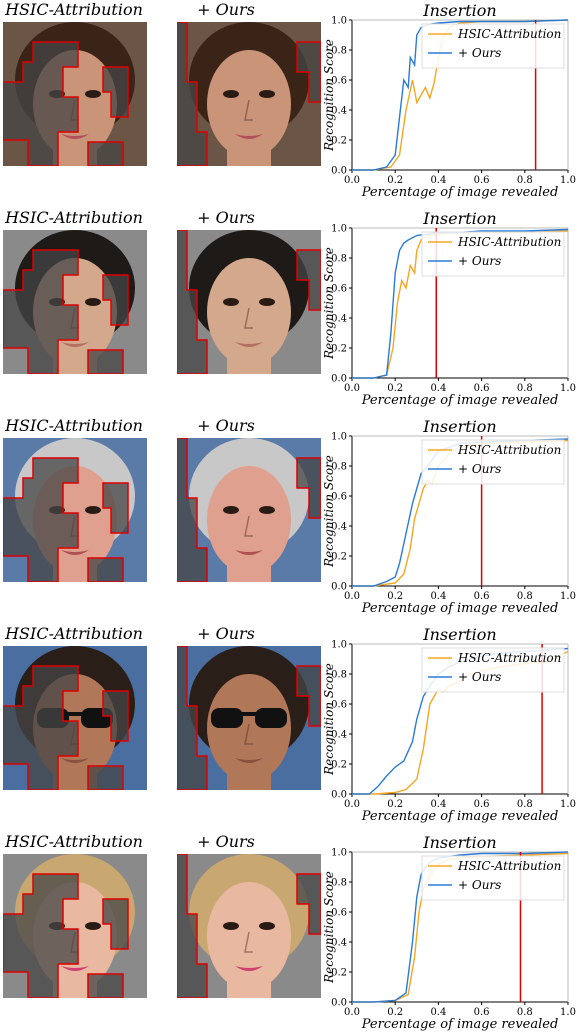  What do you see at coordinates (249, 714) in the screenshot?
I see `sunglasses-bridge` at bounding box center [249, 714].